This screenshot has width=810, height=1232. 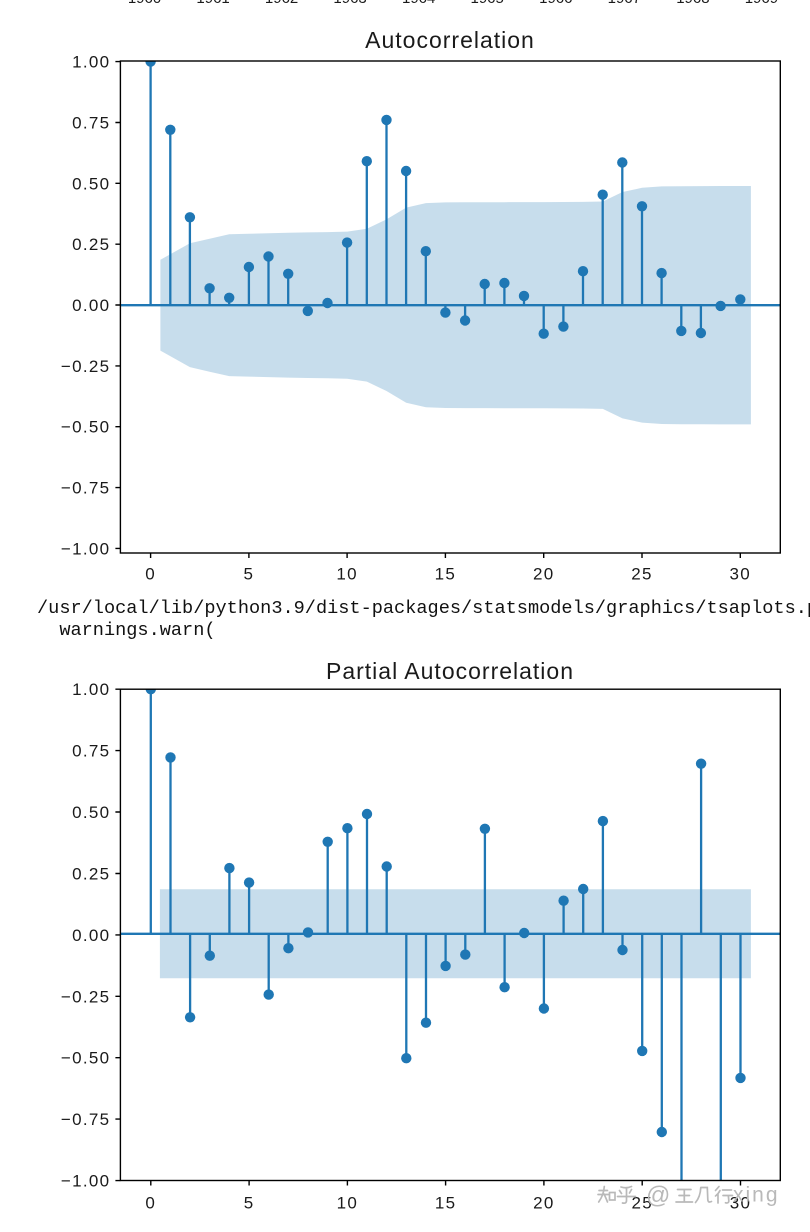 What do you see at coordinates (144, 3) in the screenshot?
I see `svg-text: 1960` at bounding box center [144, 3].